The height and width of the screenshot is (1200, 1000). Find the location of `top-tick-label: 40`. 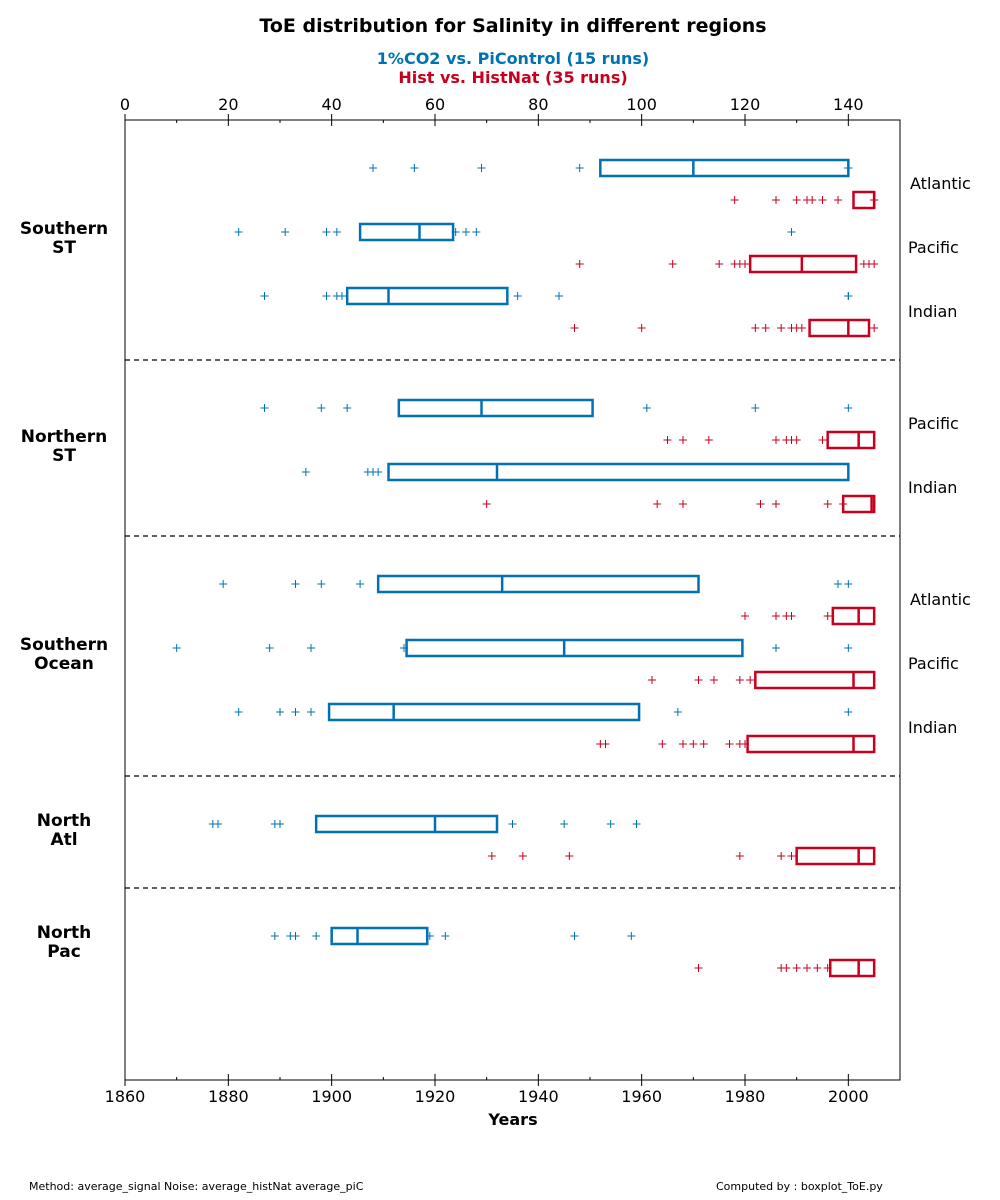

top-tick-label: 40 is located at coordinates (331, 104).